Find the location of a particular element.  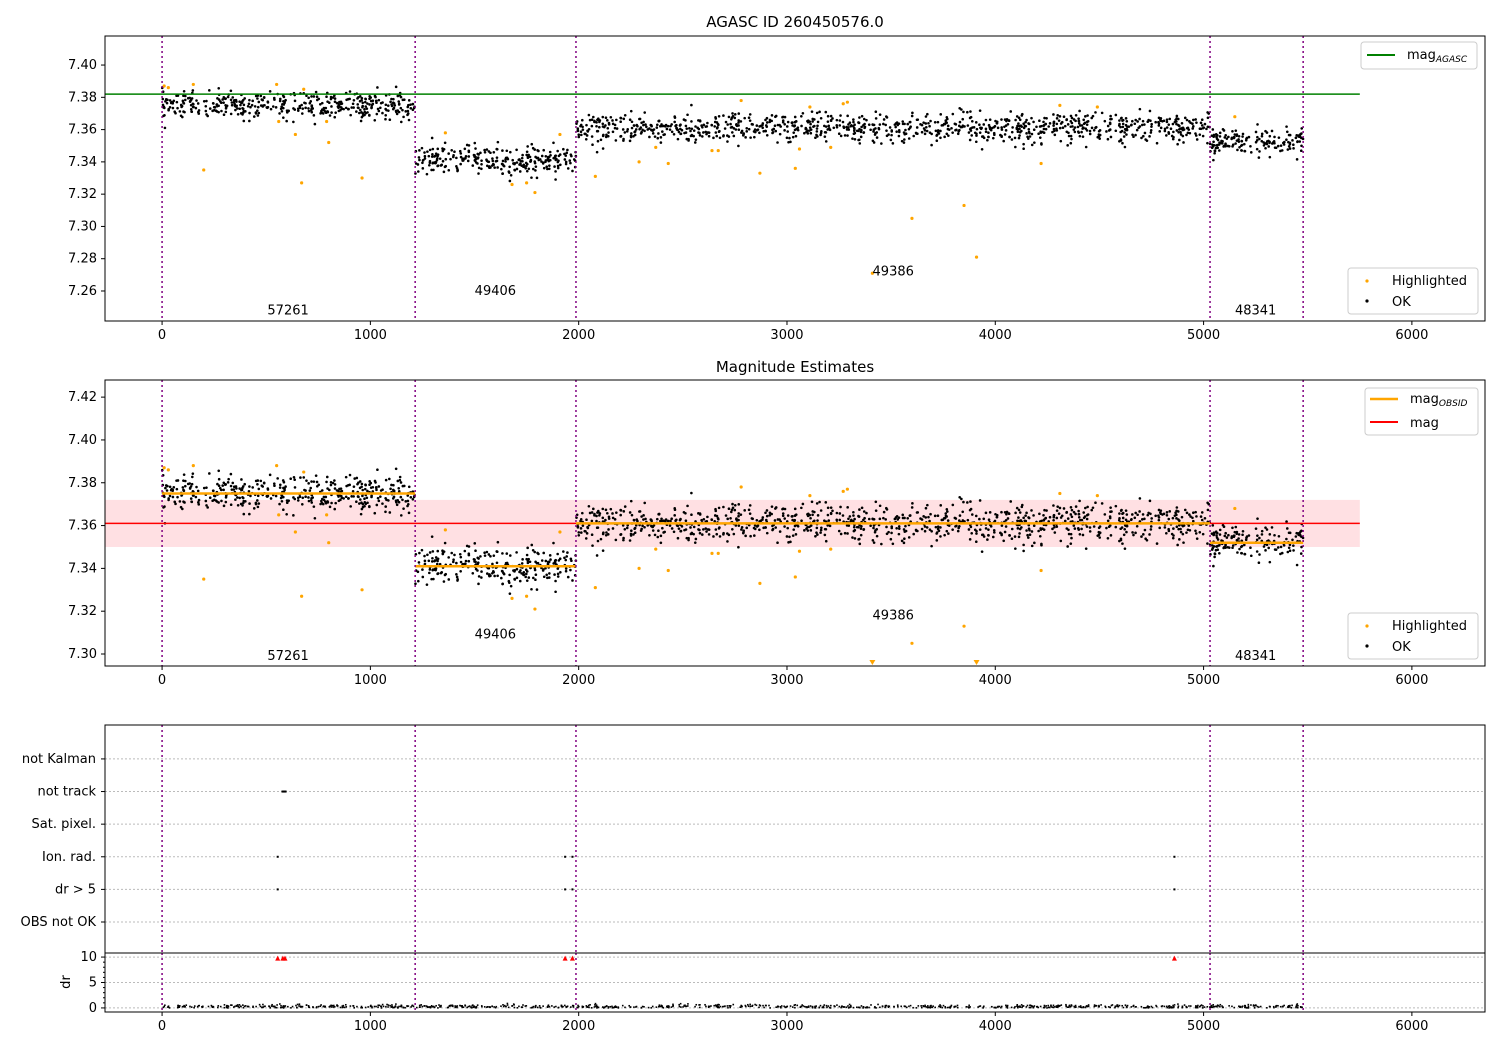

x-tick-label: 0 is located at coordinates (162, 680).